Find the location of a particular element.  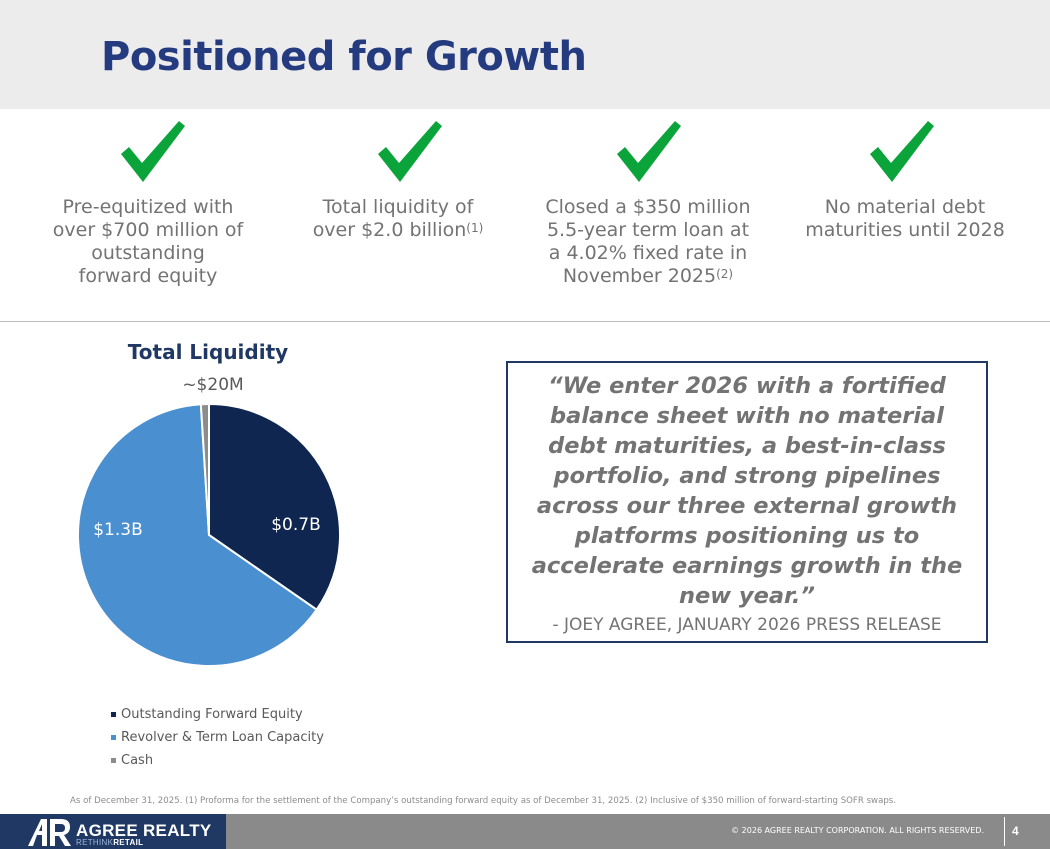

highlight-line: November 2025(2) is located at coordinates (648, 276).